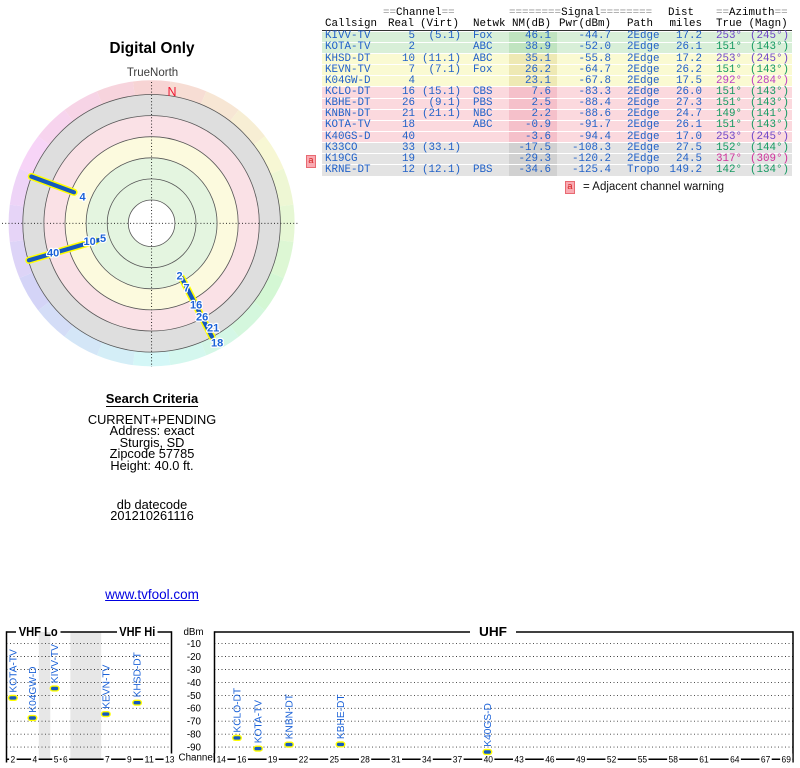 This screenshot has height=768, width=800. Describe the element at coordinates (457, 759) in the screenshot. I see `svg-text: 37` at that location.